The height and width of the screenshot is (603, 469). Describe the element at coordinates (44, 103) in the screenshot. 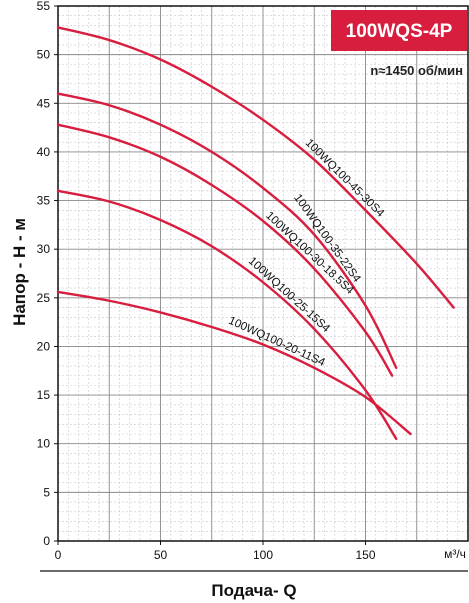

I see `y-tick-label: 45` at that location.